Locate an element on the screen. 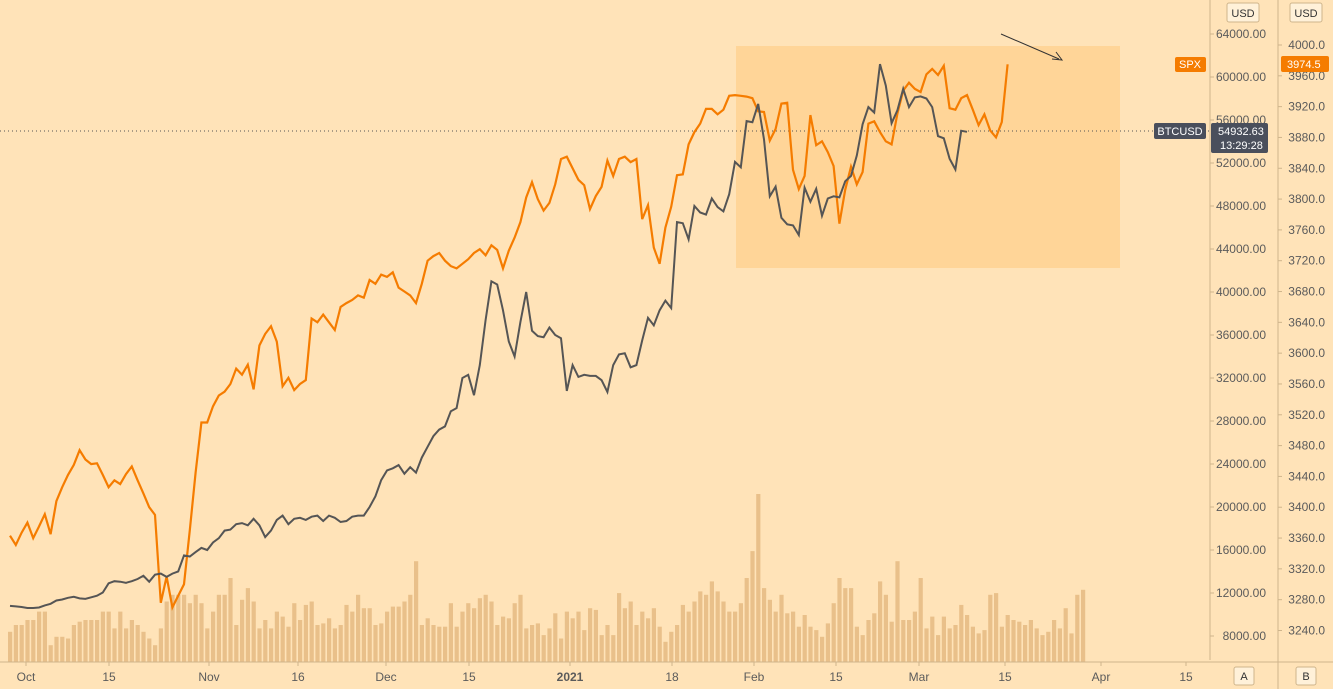  spx-tick-label: 3960.0 is located at coordinates (1306, 76).